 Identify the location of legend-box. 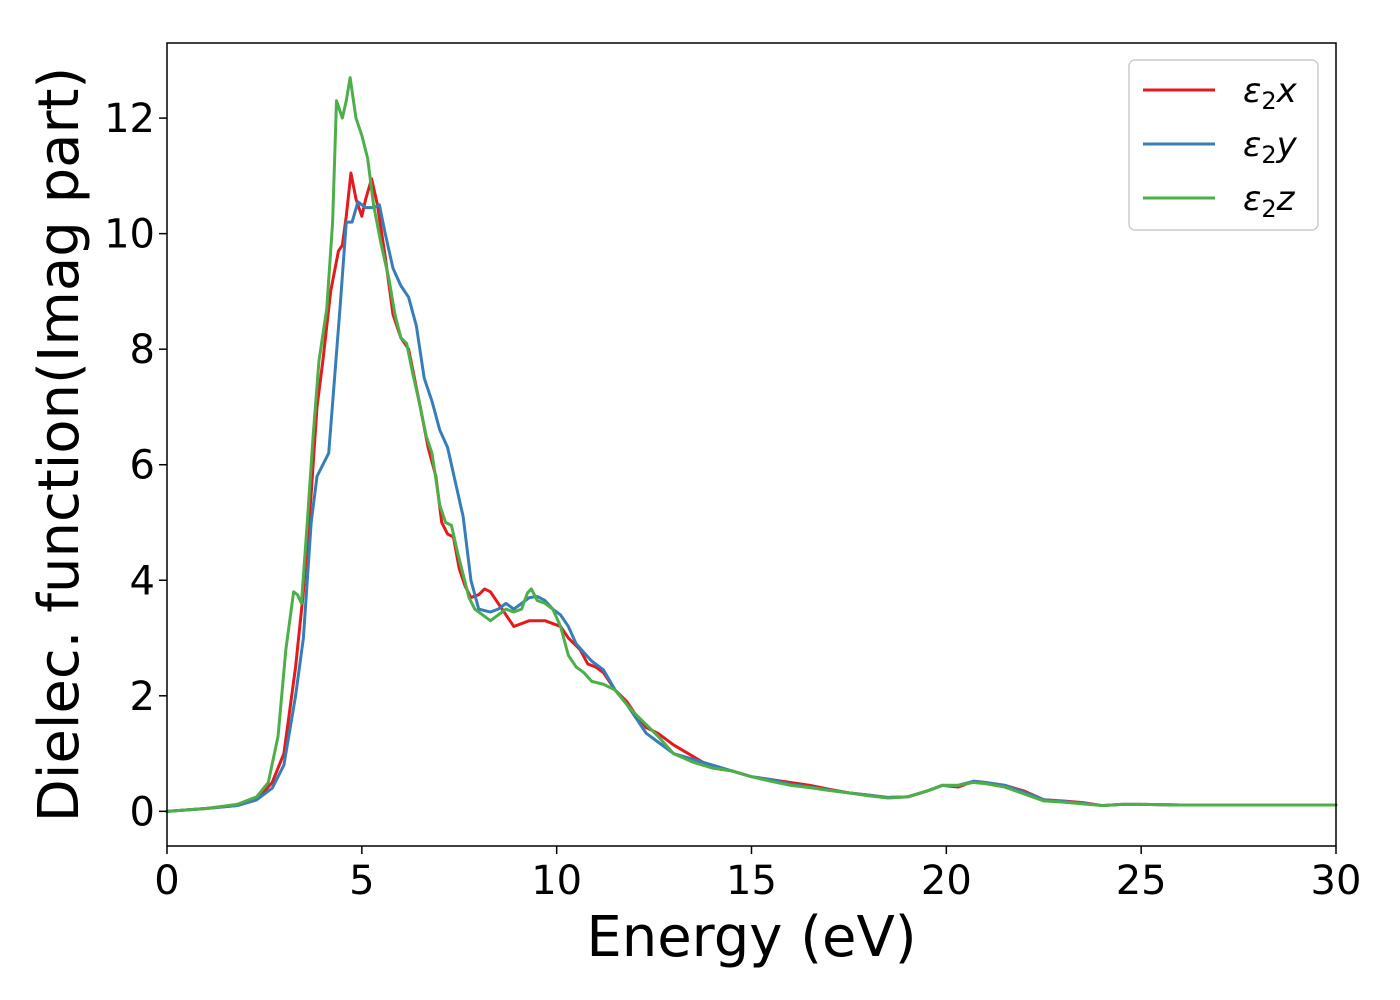
(1223, 145).